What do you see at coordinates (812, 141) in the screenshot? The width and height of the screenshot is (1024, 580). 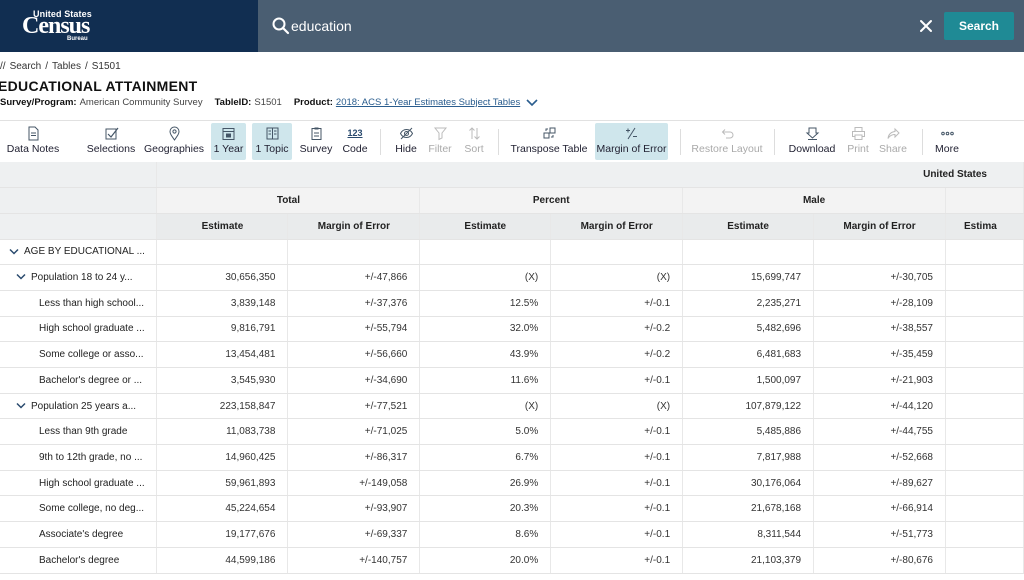 I see `download-button: Download` at bounding box center [812, 141].